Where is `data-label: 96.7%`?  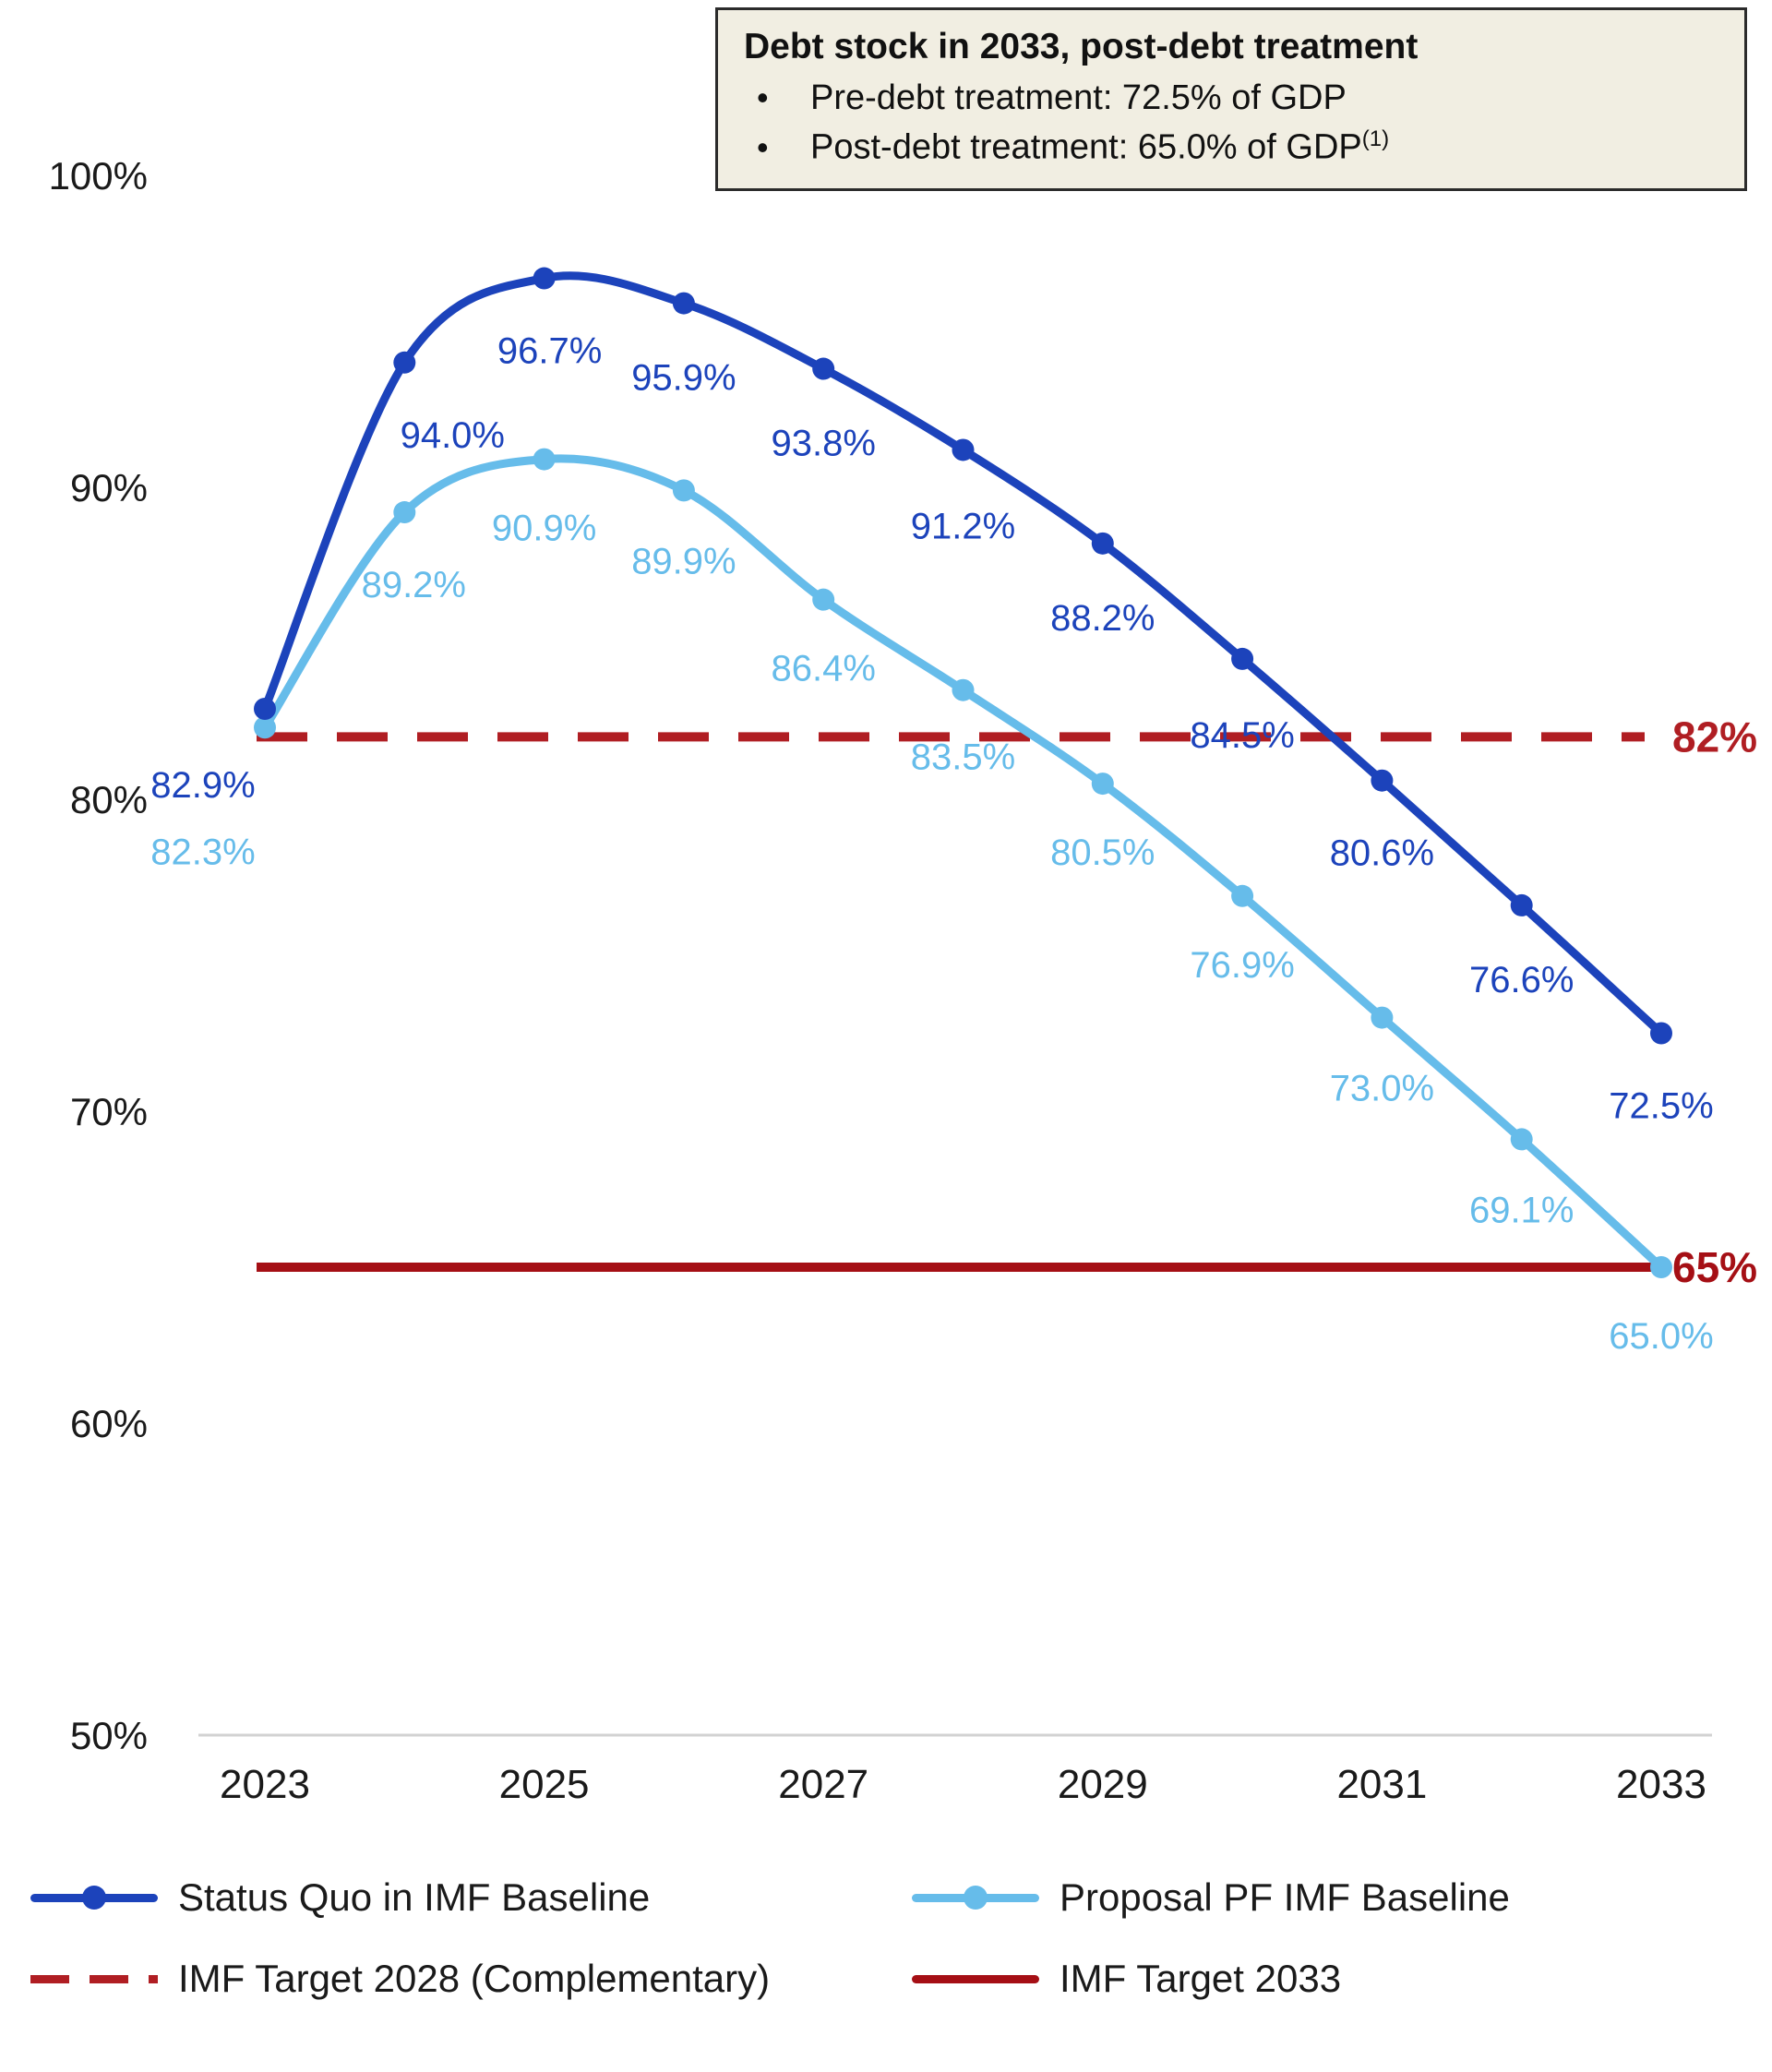
data-label: 96.7% is located at coordinates (549, 351).